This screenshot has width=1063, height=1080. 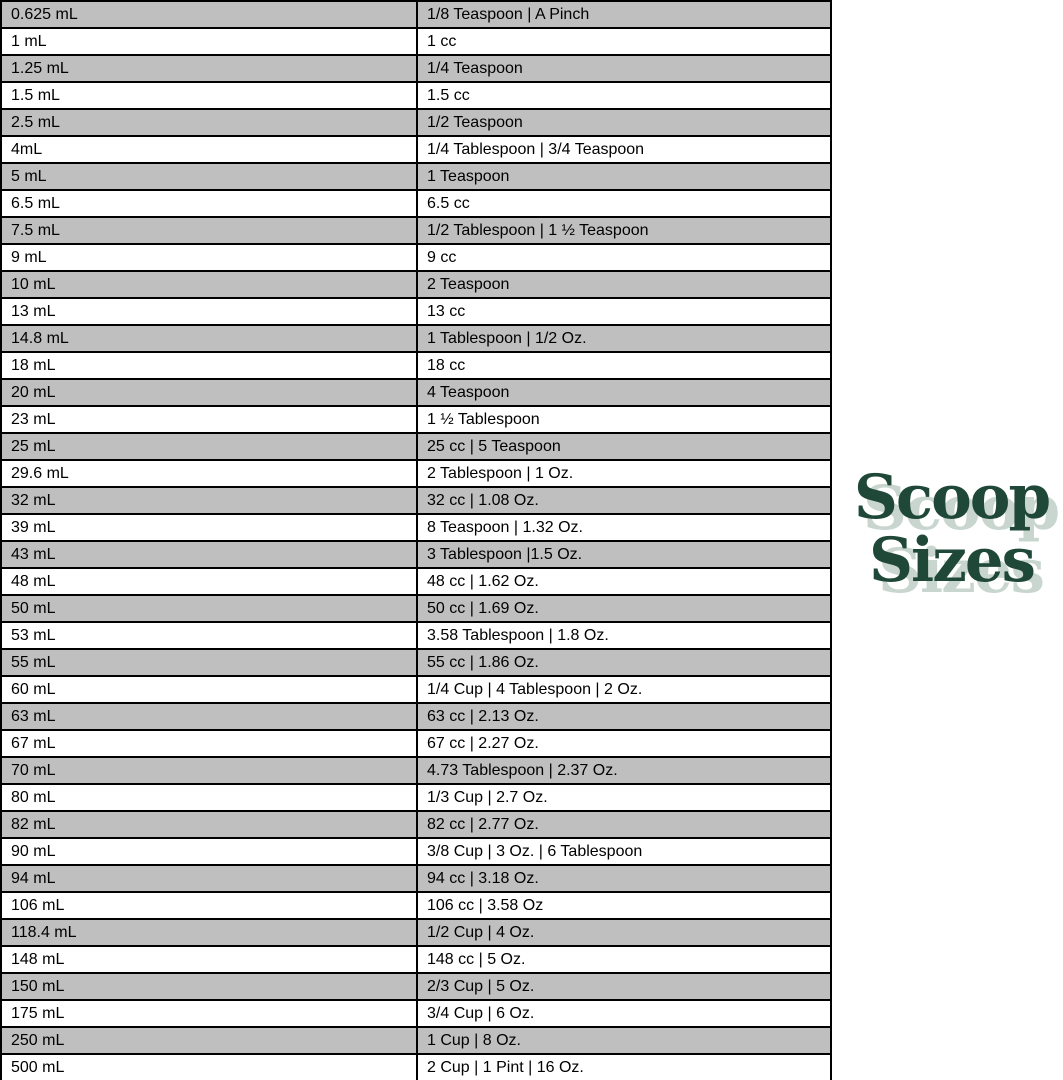 What do you see at coordinates (209, 851) in the screenshot?
I see `cell-milliliters: 90 mL` at bounding box center [209, 851].